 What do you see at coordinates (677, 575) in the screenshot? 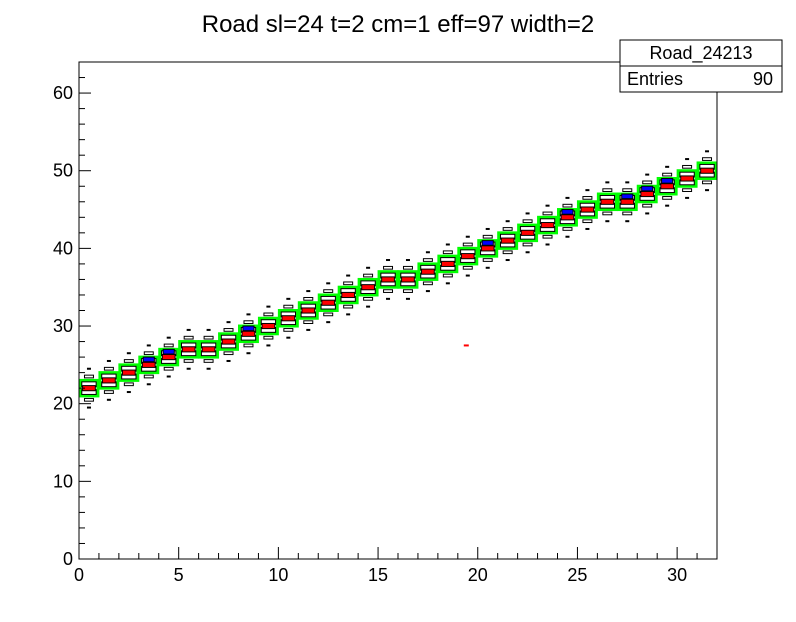
I see `x-tick-label: 30` at bounding box center [677, 575].